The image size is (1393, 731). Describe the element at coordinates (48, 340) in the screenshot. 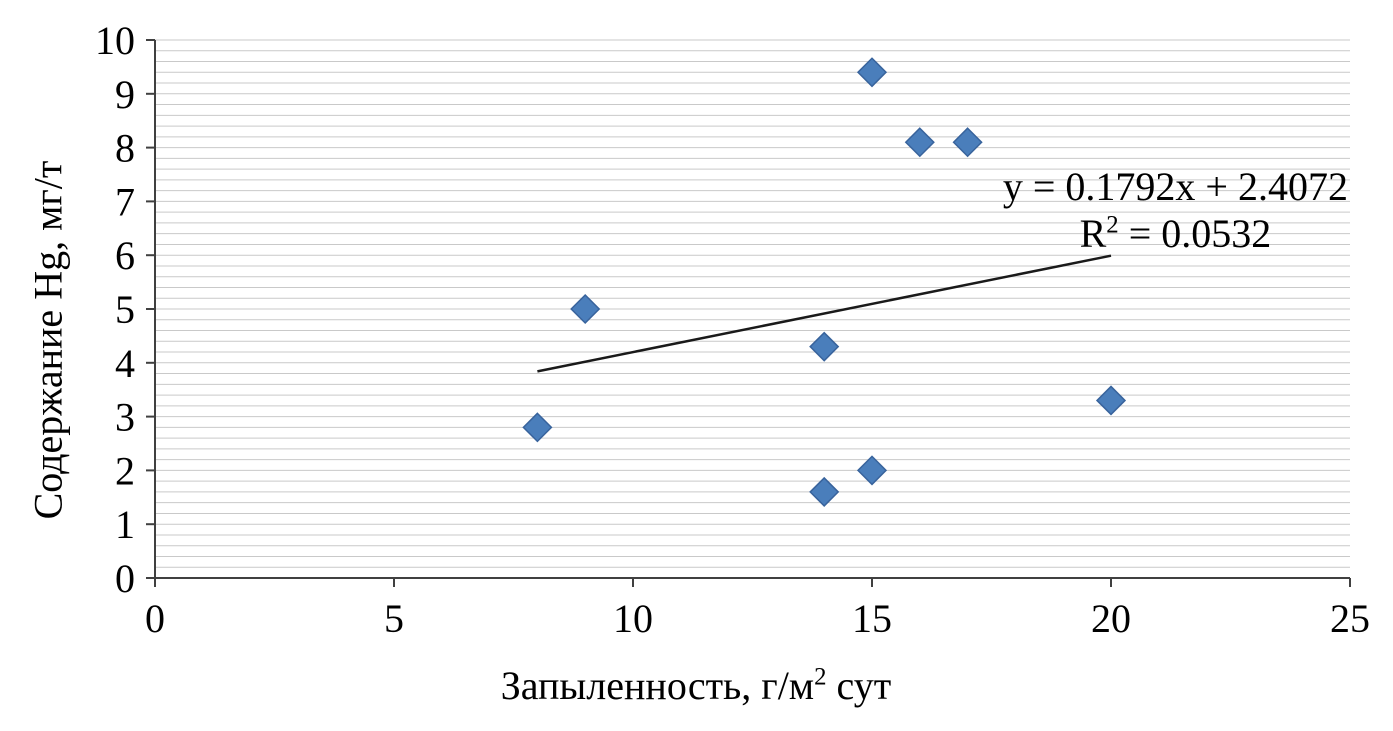

I see `y-axis-title: Содержание Hg, мг/т` at that location.